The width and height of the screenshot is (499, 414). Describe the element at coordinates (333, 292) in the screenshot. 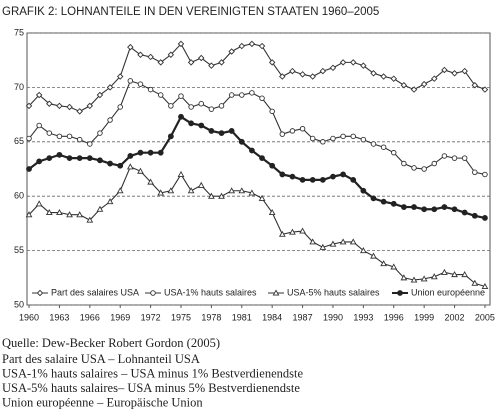

I see `legend-label: USA-5% hauts salaires` at that location.